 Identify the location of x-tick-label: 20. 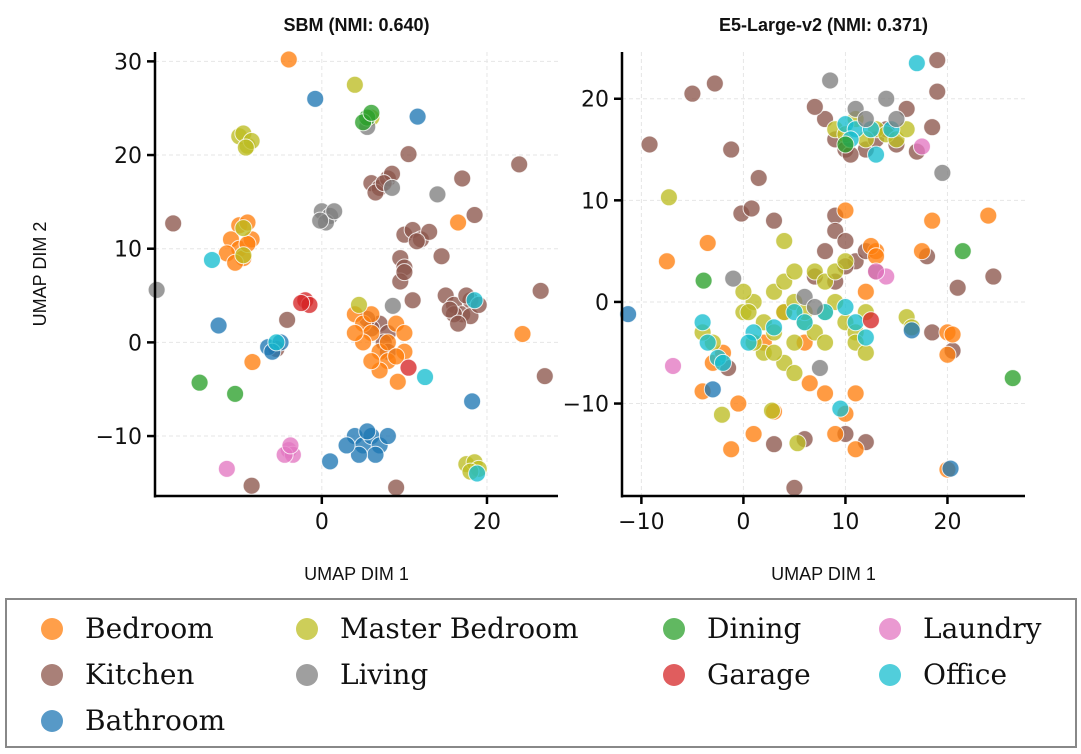
(487, 522).